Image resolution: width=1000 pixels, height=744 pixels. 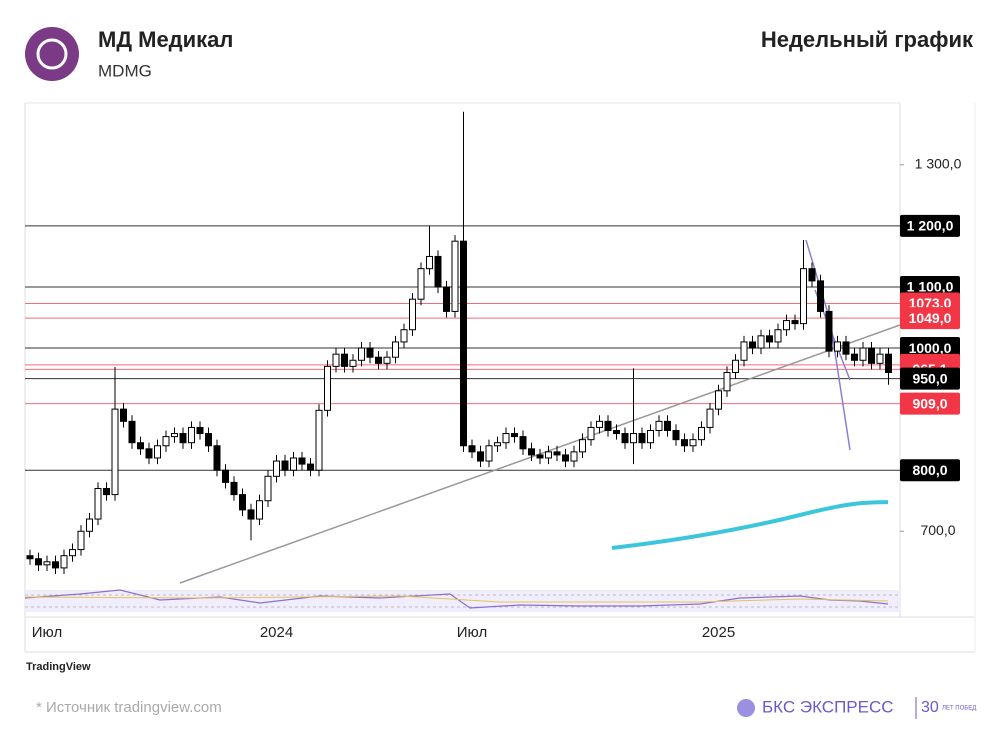 I want to click on company-name: МД Медикал, so click(x=165, y=39).